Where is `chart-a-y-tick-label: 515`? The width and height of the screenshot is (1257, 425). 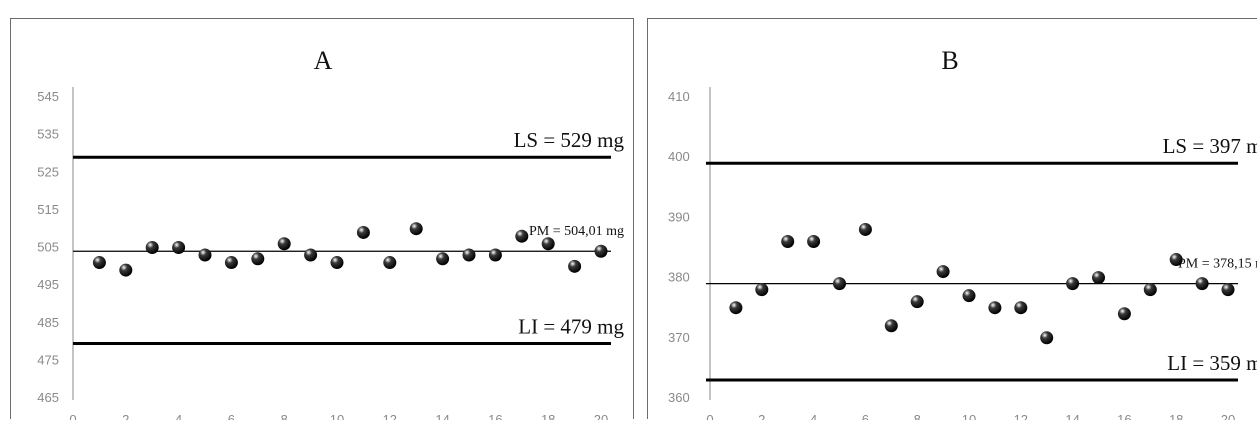
chart-a-y-tick-label: 515 is located at coordinates (48, 209).